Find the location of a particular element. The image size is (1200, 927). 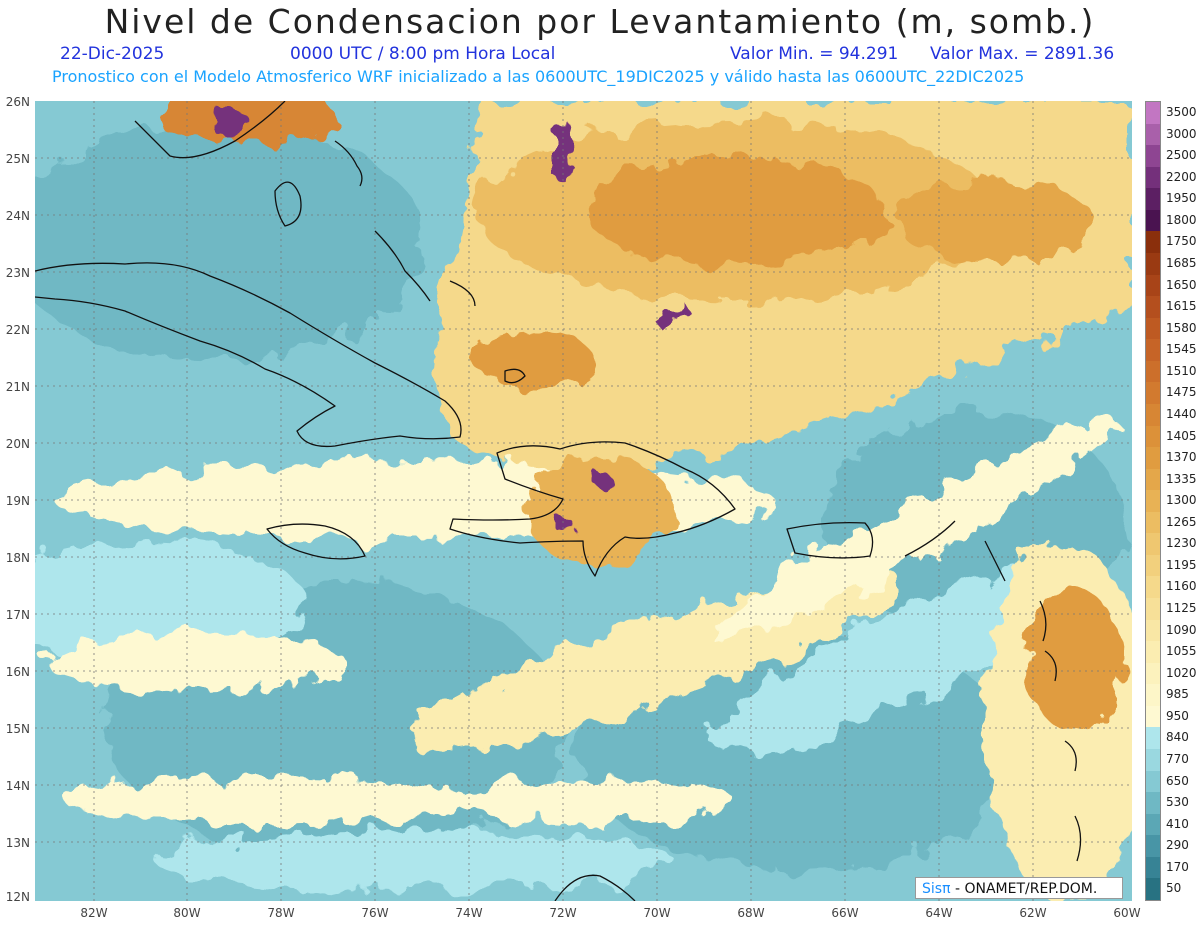

lat-label: 19N is located at coordinates (17, 501).